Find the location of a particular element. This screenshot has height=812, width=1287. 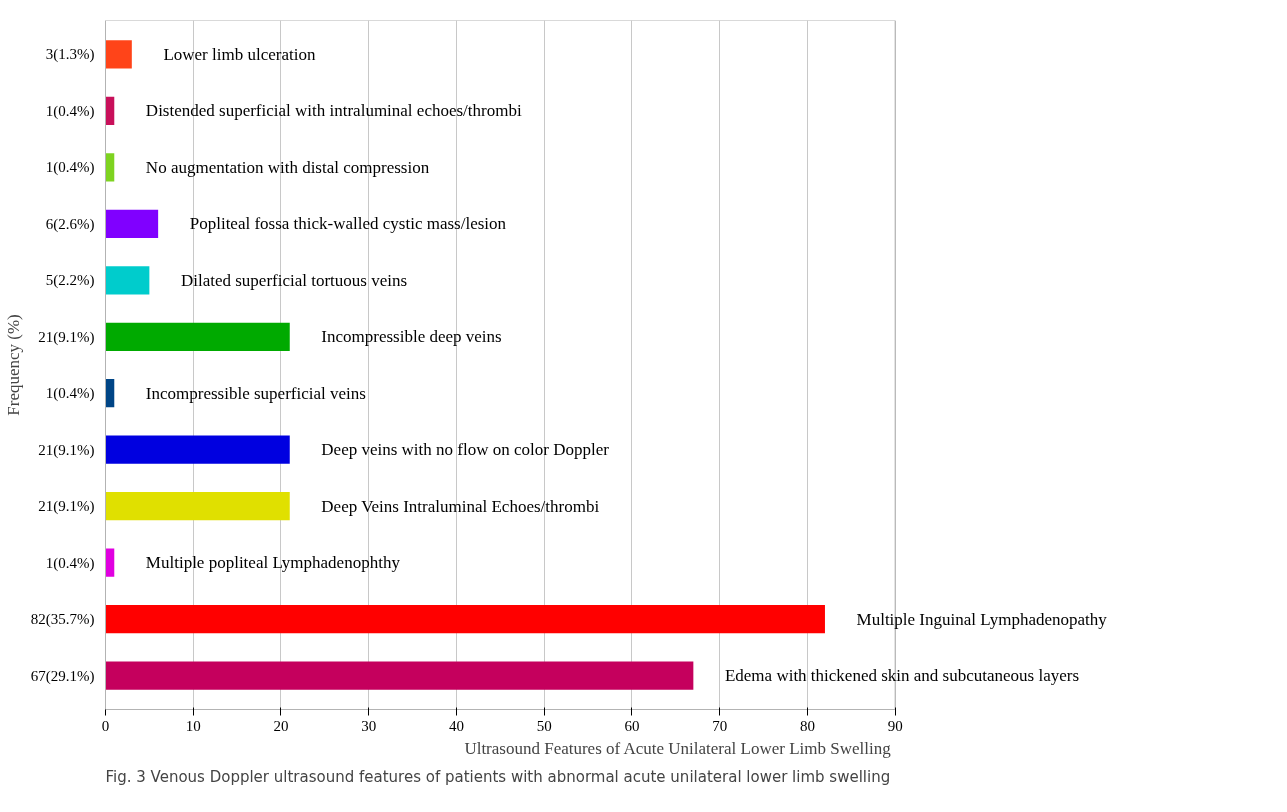

annotation: Lower limb ulceration is located at coordinates (239, 54).